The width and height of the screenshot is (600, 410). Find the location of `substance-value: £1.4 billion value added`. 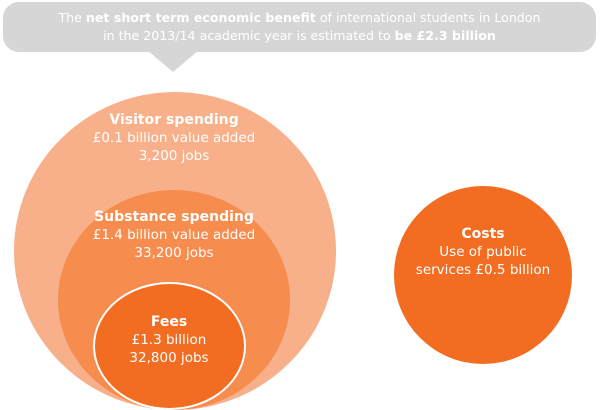

substance-value: £1.4 billion value added is located at coordinates (174, 235).